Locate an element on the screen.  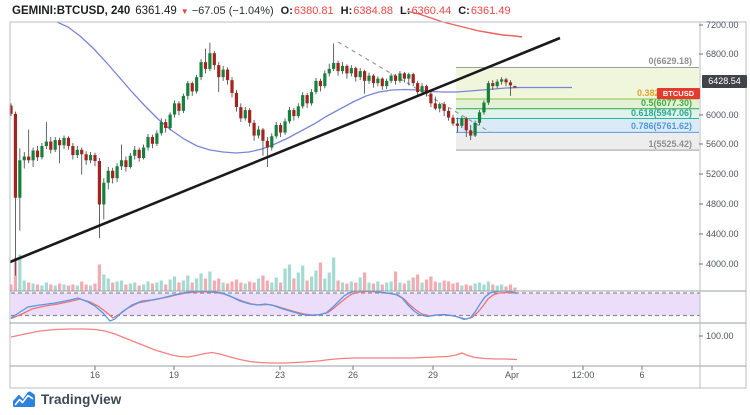
price-axis-label: 4800.00 is located at coordinates (722, 204).